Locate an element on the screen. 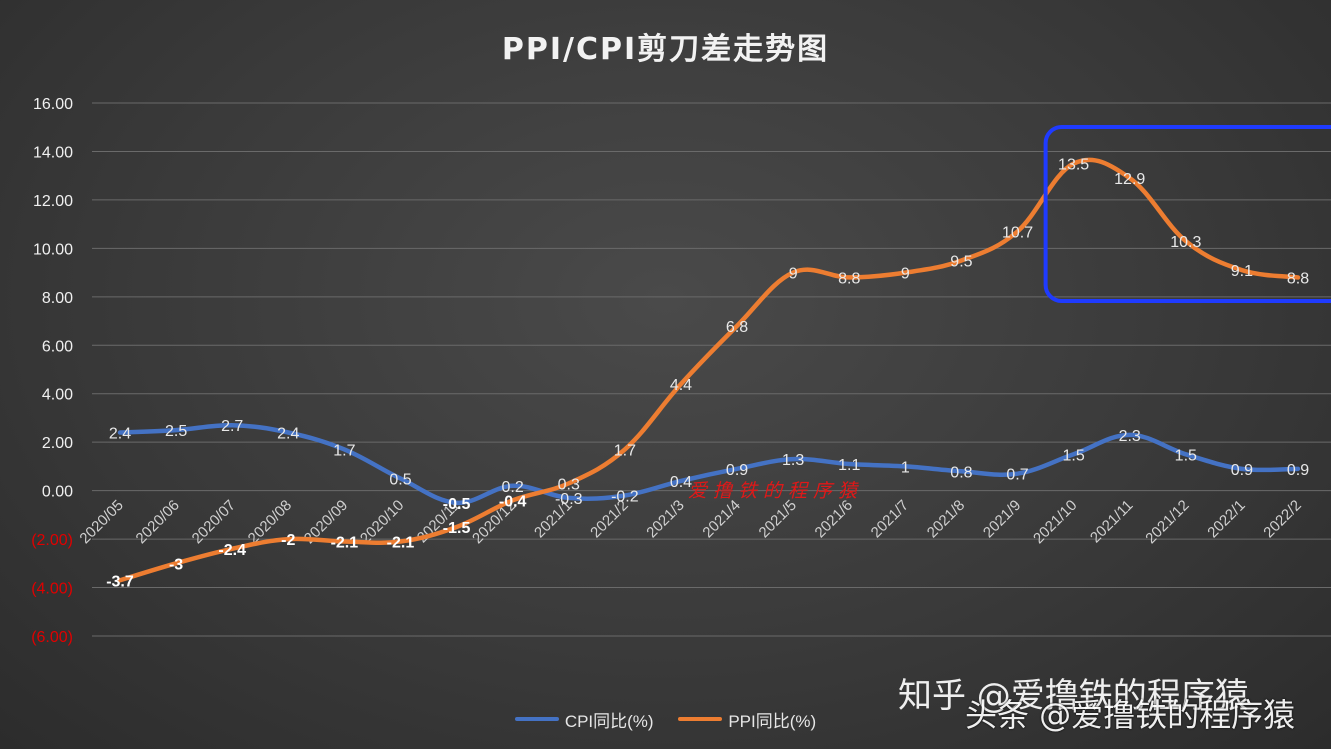  cpi-data-label: 1.3 is located at coordinates (793, 460).